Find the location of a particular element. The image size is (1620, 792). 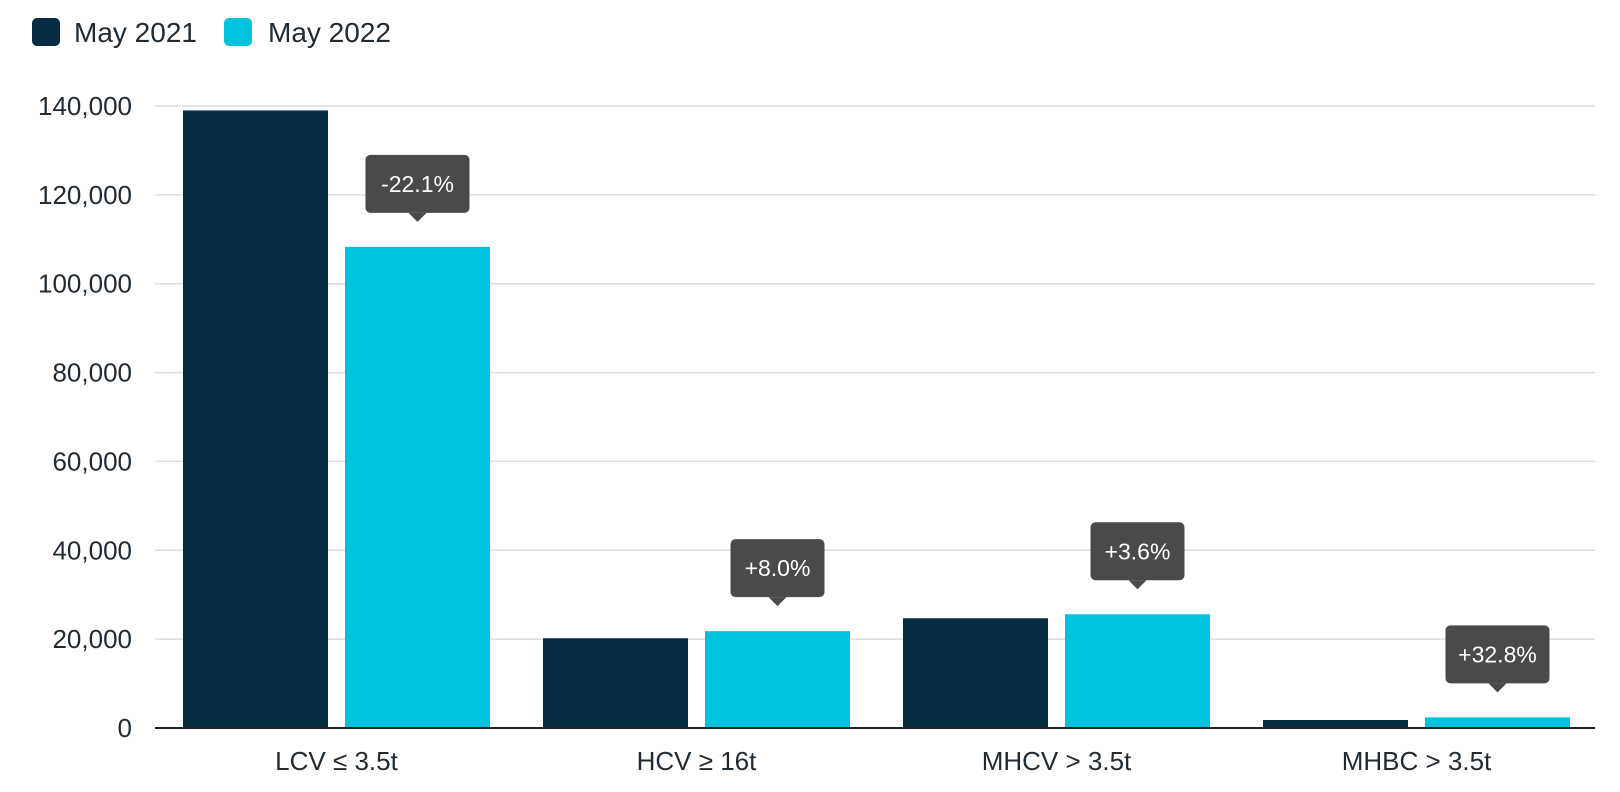

y-tick-label: 60,000 is located at coordinates (92, 461).